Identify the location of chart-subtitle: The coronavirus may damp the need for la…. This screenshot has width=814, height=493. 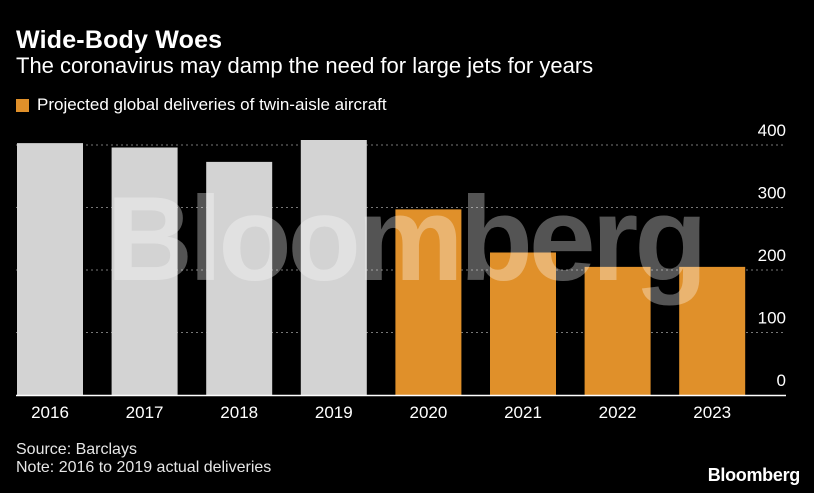
(305, 65).